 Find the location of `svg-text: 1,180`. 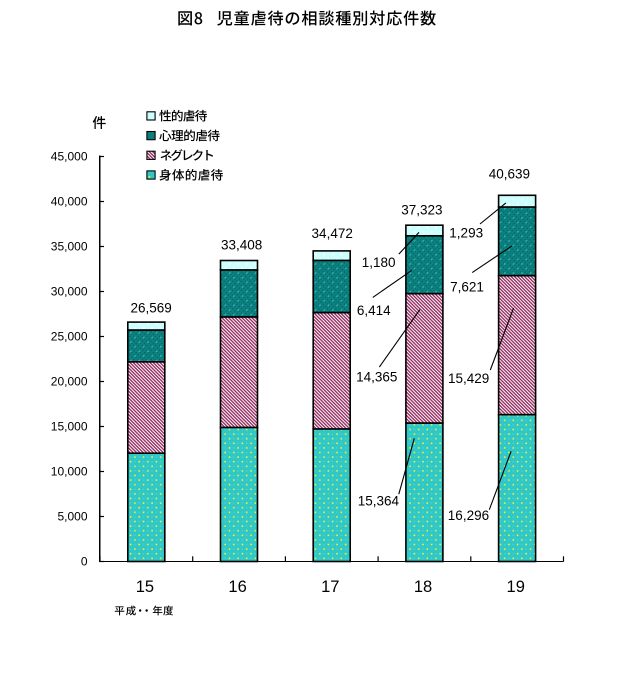

svg-text: 1,180 is located at coordinates (379, 262).